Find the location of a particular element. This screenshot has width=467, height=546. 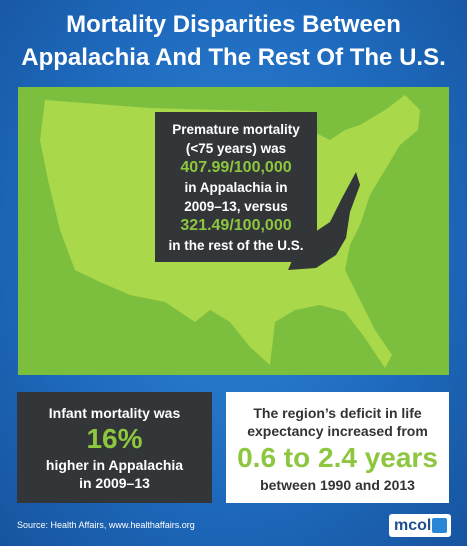

text: in 2009–13 is located at coordinates (114, 483).